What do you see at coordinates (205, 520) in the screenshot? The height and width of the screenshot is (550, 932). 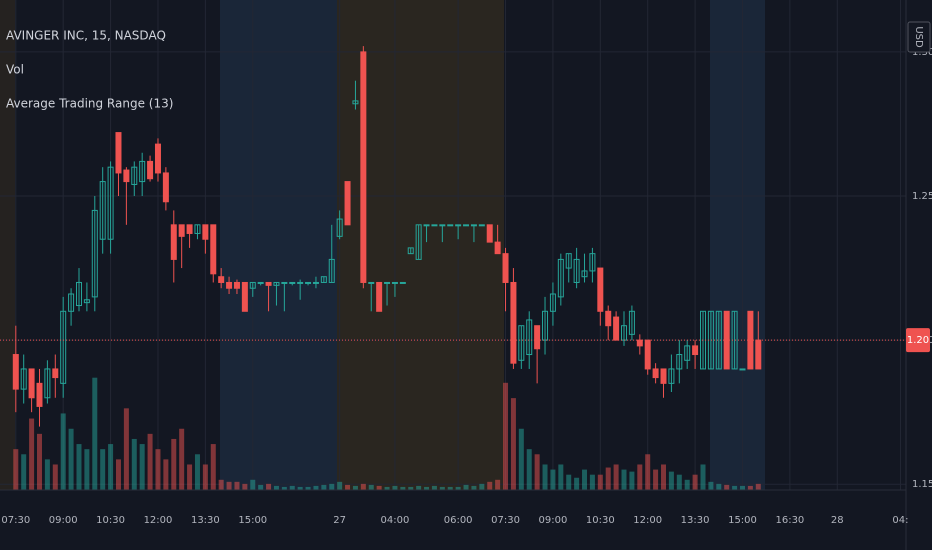 I see `x-tick-label: 13:30` at bounding box center [205, 520].